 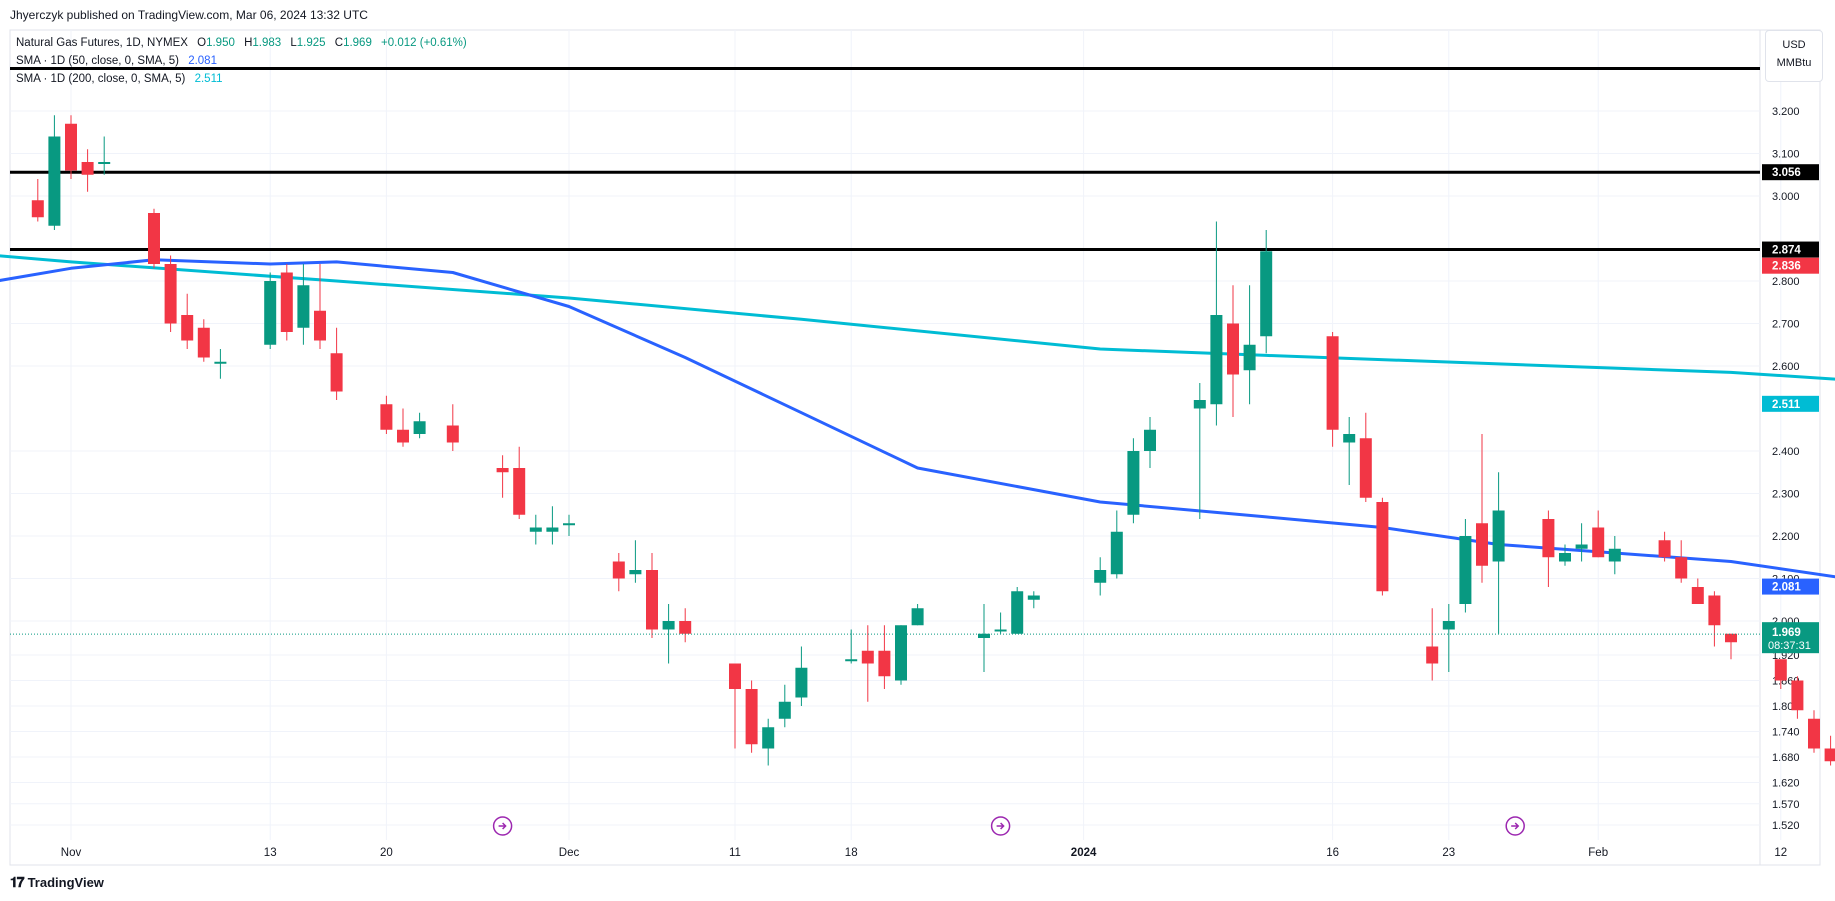 I want to click on ohlc-close: C1.969, so click(x=353, y=43).